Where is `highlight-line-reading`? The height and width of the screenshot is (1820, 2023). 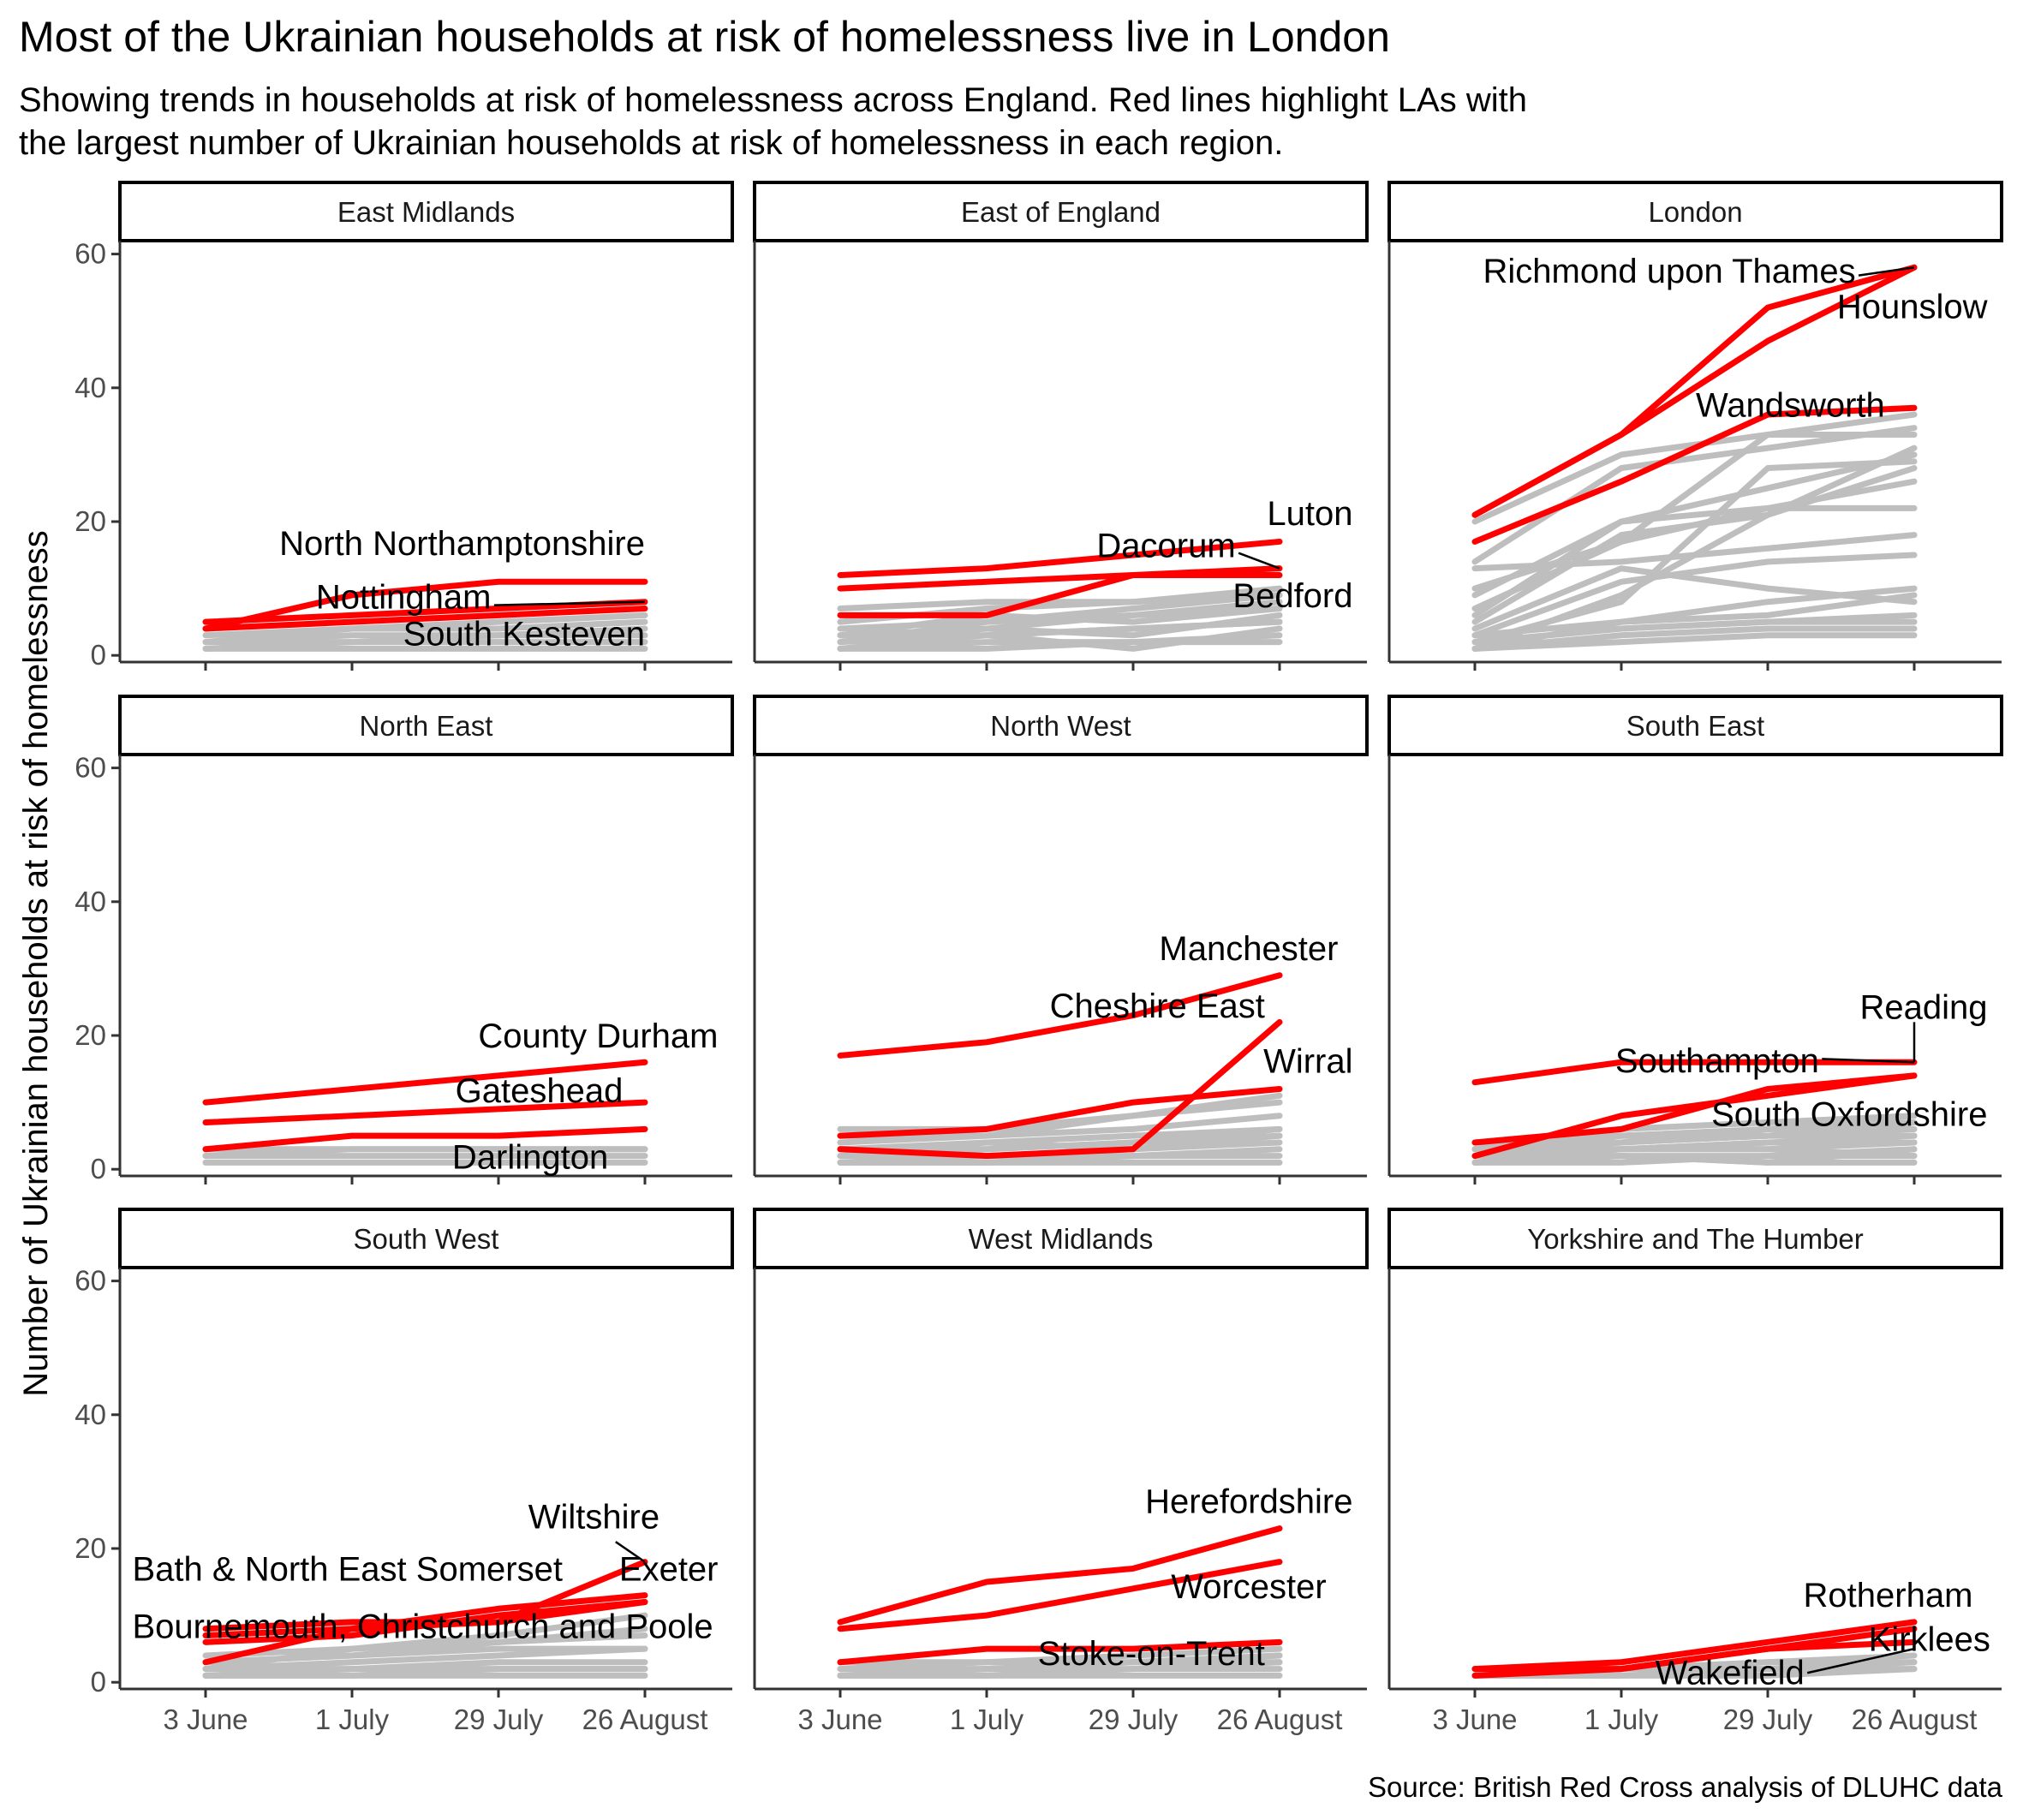
highlight-line-reading is located at coordinates (1694, 1072).